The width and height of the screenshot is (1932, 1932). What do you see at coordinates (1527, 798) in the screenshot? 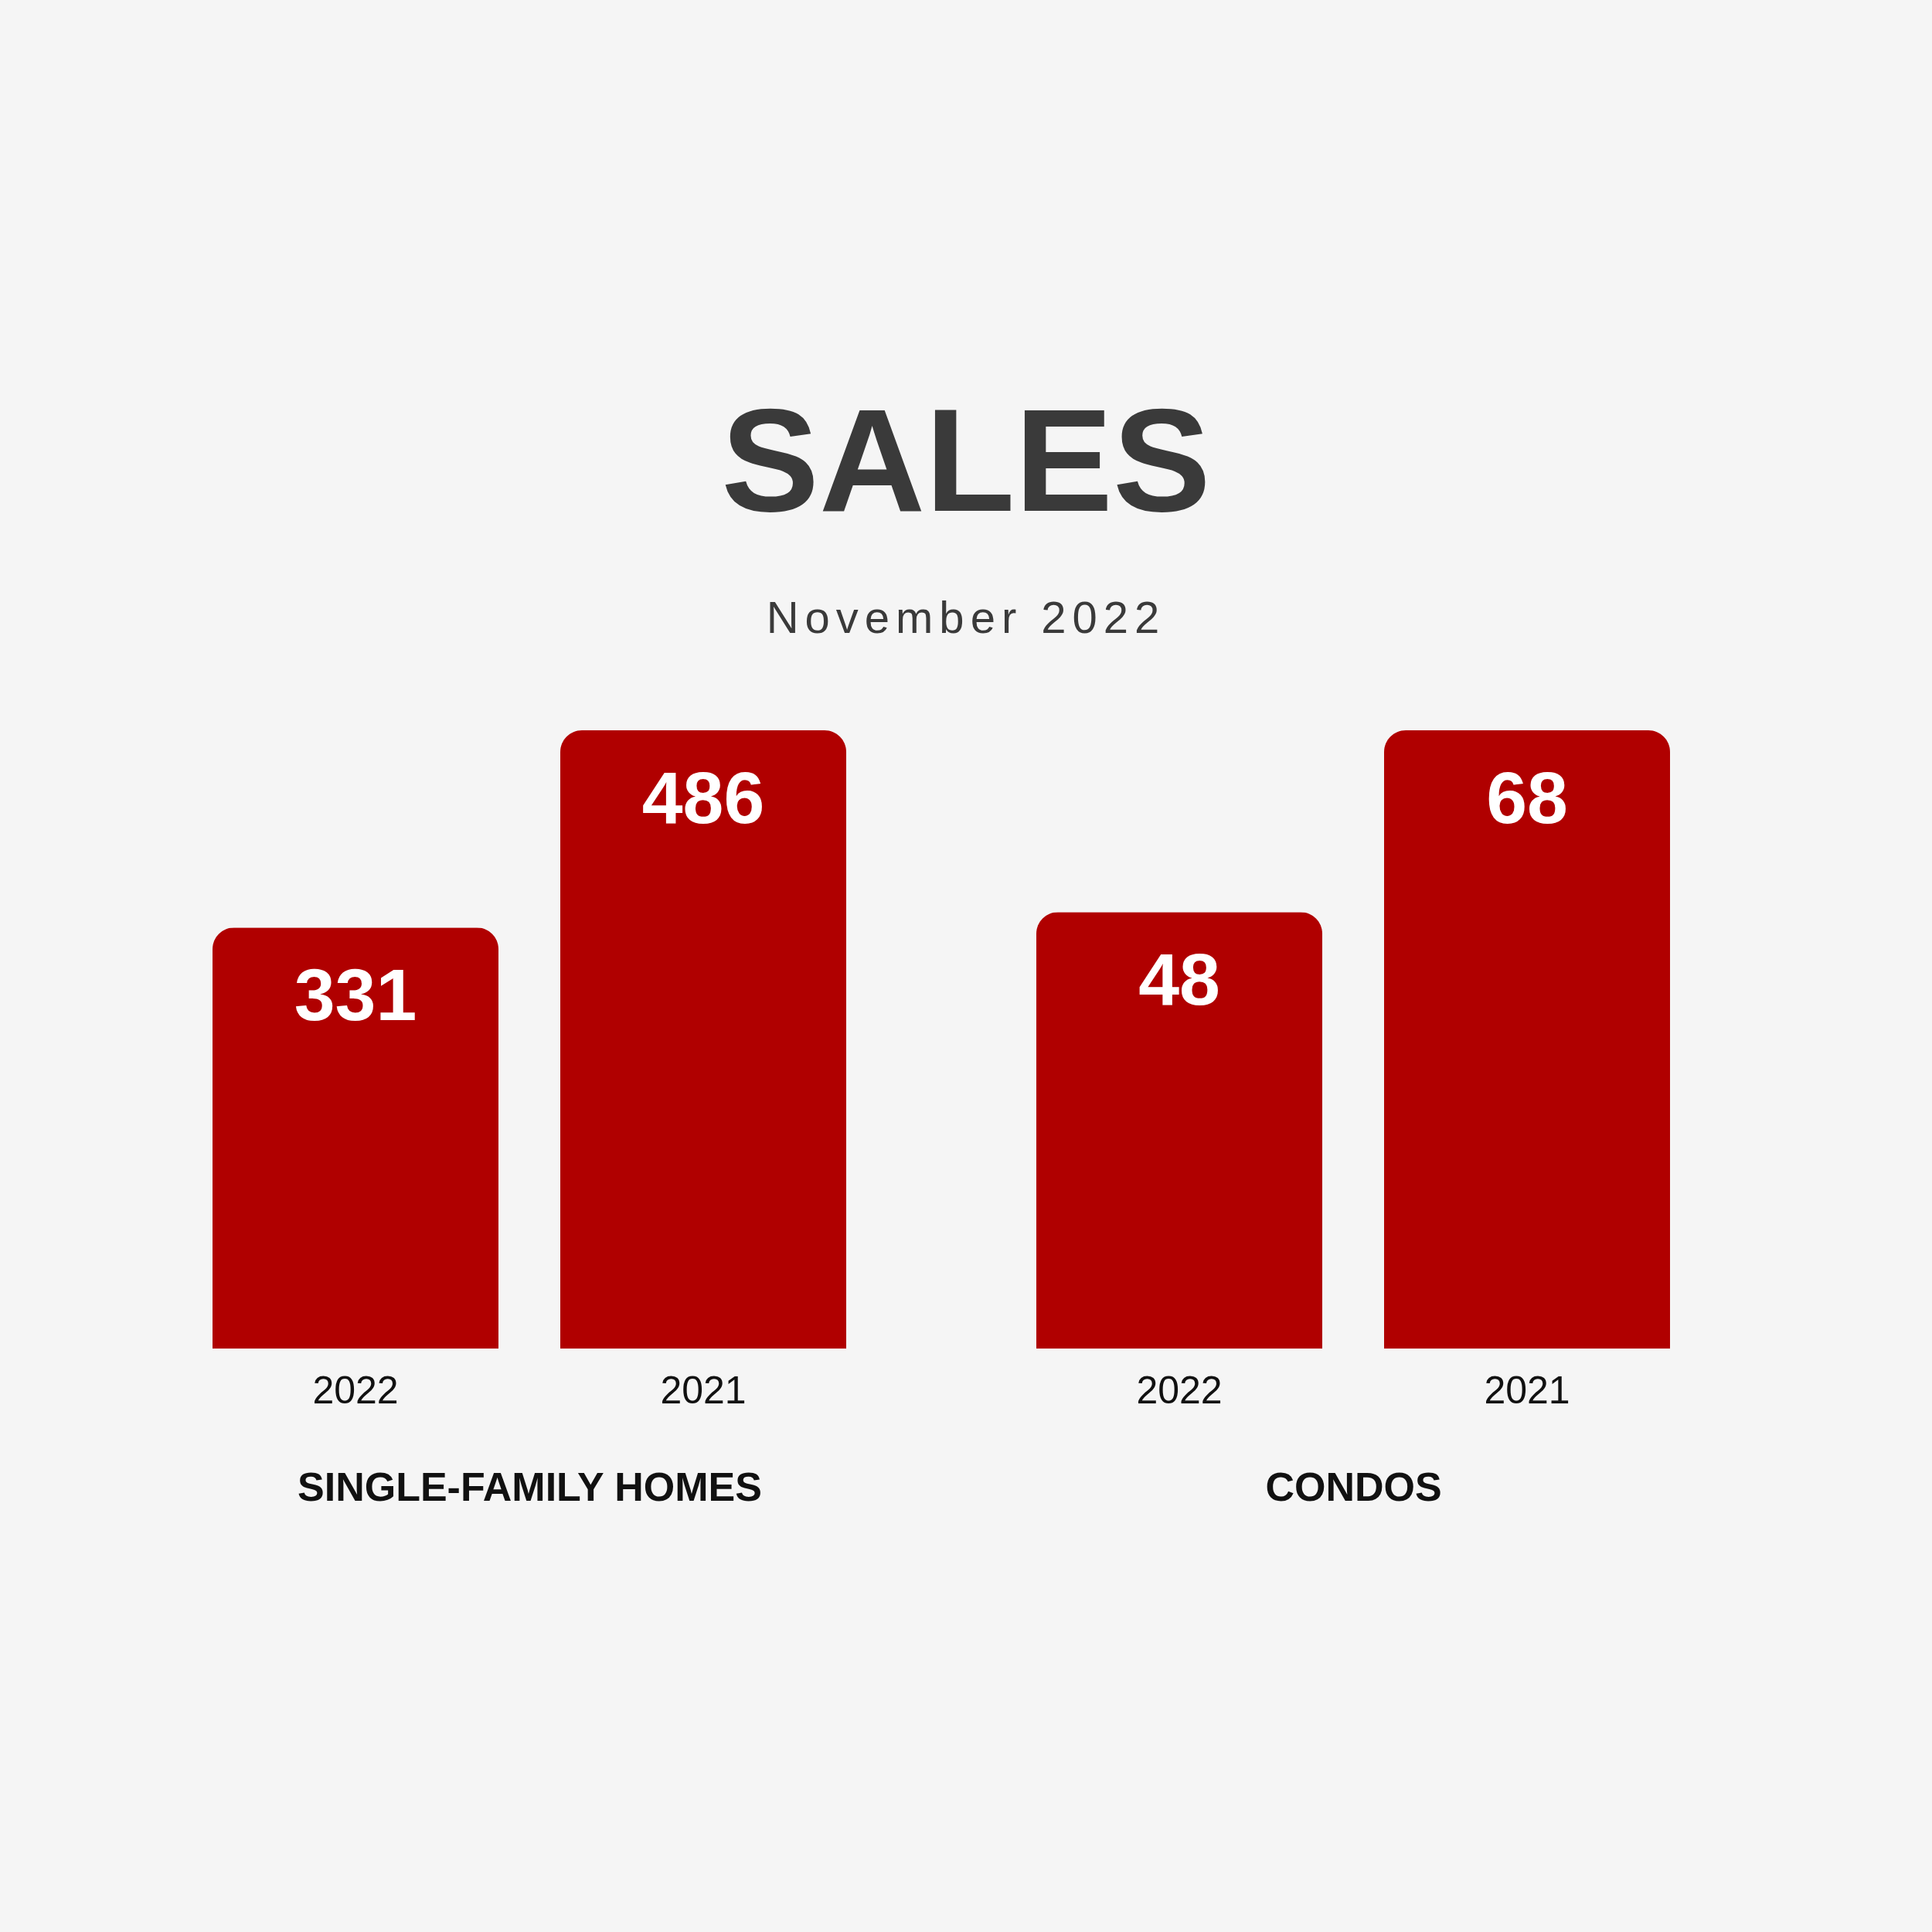
I see `data-label: 68` at bounding box center [1527, 798].